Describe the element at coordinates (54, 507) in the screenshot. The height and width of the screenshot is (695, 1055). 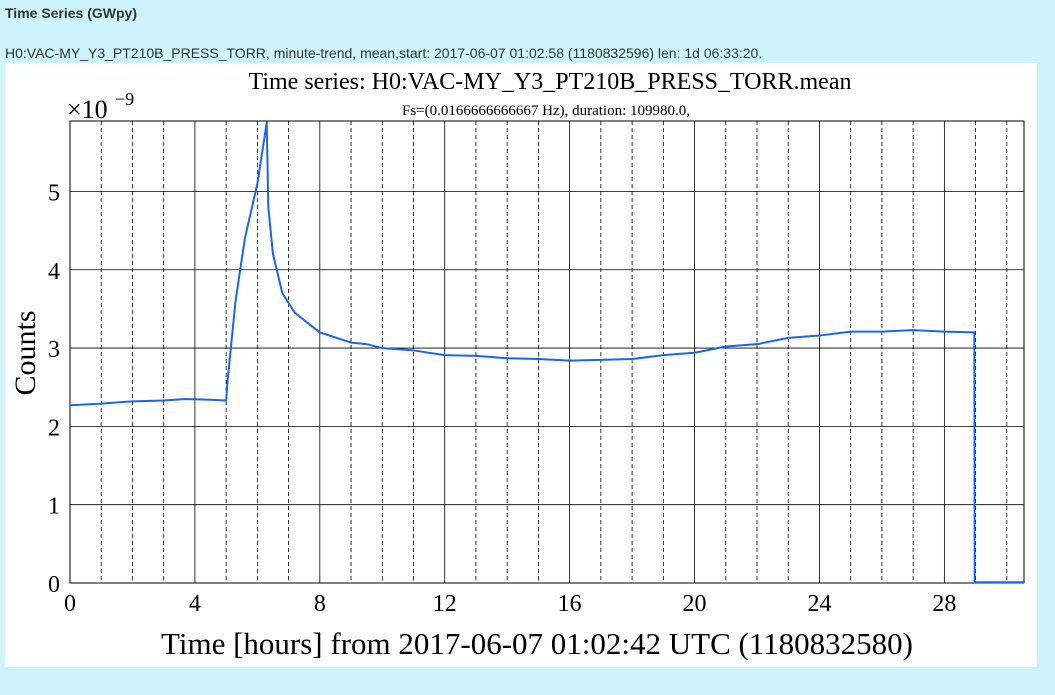
I see `y-tick-label: 1` at that location.